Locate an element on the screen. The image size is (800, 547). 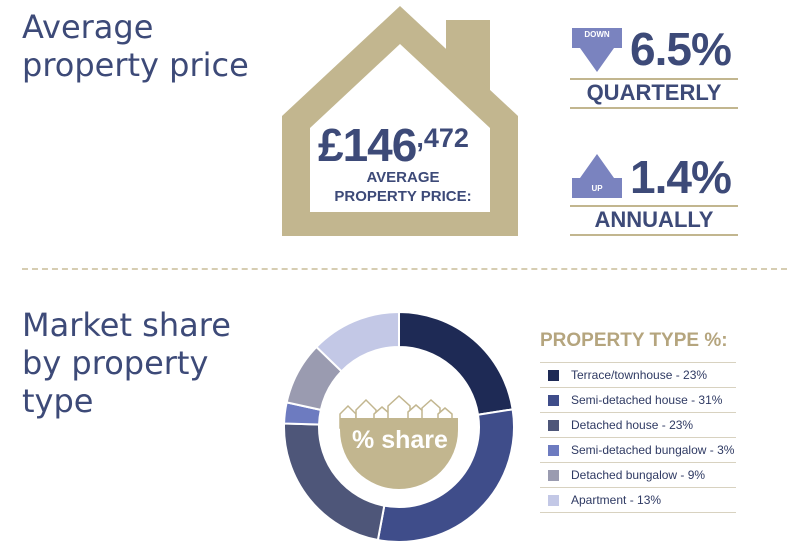
annual-period-label: ANNUALLY is located at coordinates (654, 219).